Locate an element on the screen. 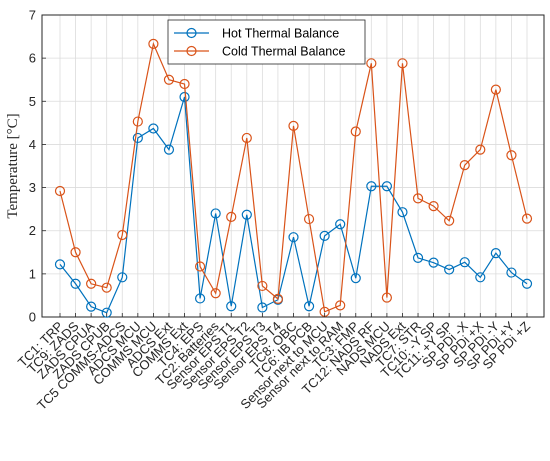  legend-marker-cold is located at coordinates (191, 51).